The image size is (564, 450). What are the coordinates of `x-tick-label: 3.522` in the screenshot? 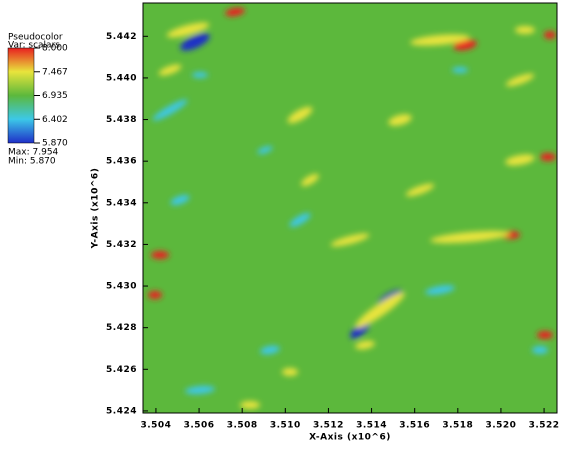 It's located at (544, 426).